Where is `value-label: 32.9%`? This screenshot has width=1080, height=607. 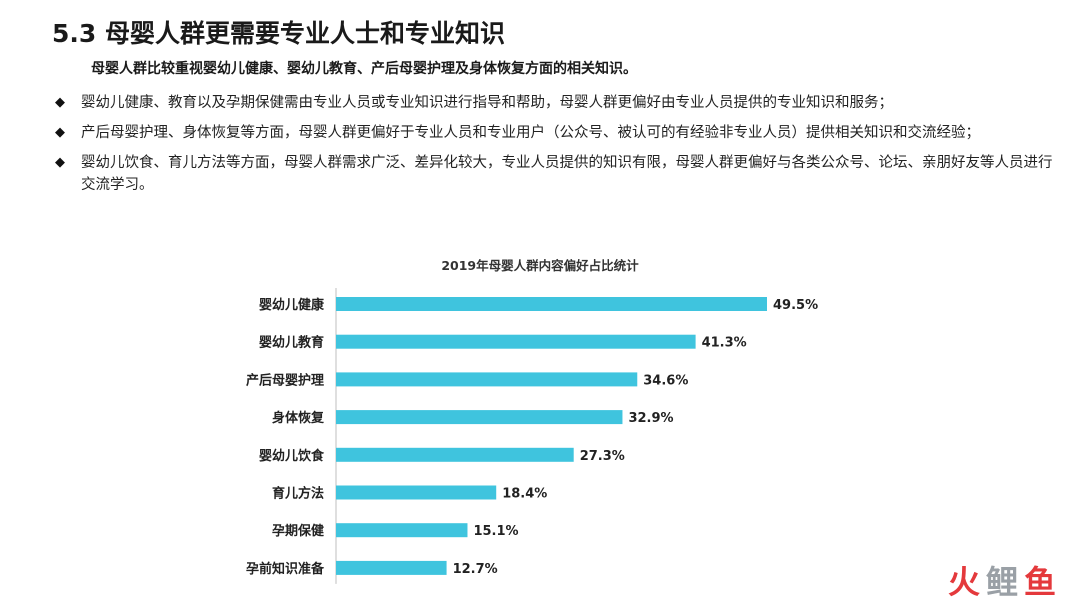
value-label: 32.9% is located at coordinates (650, 418).